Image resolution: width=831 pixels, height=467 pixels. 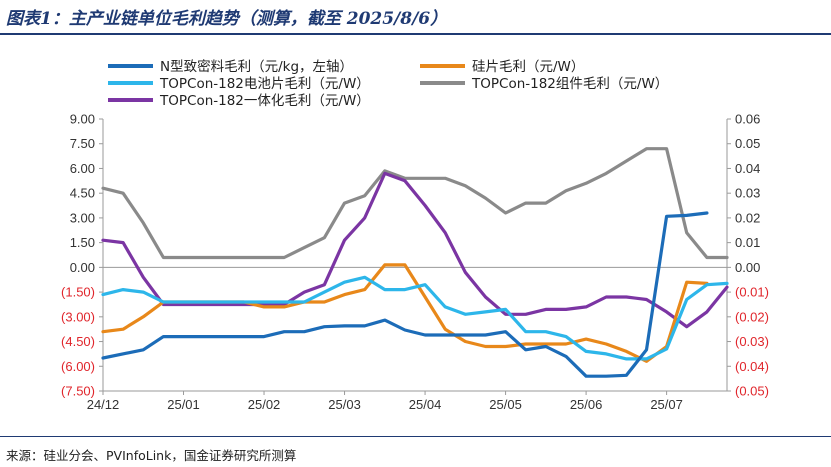 What do you see at coordinates (752, 292) in the screenshot?
I see `right-tick-label: (0.01)` at bounding box center [752, 292].